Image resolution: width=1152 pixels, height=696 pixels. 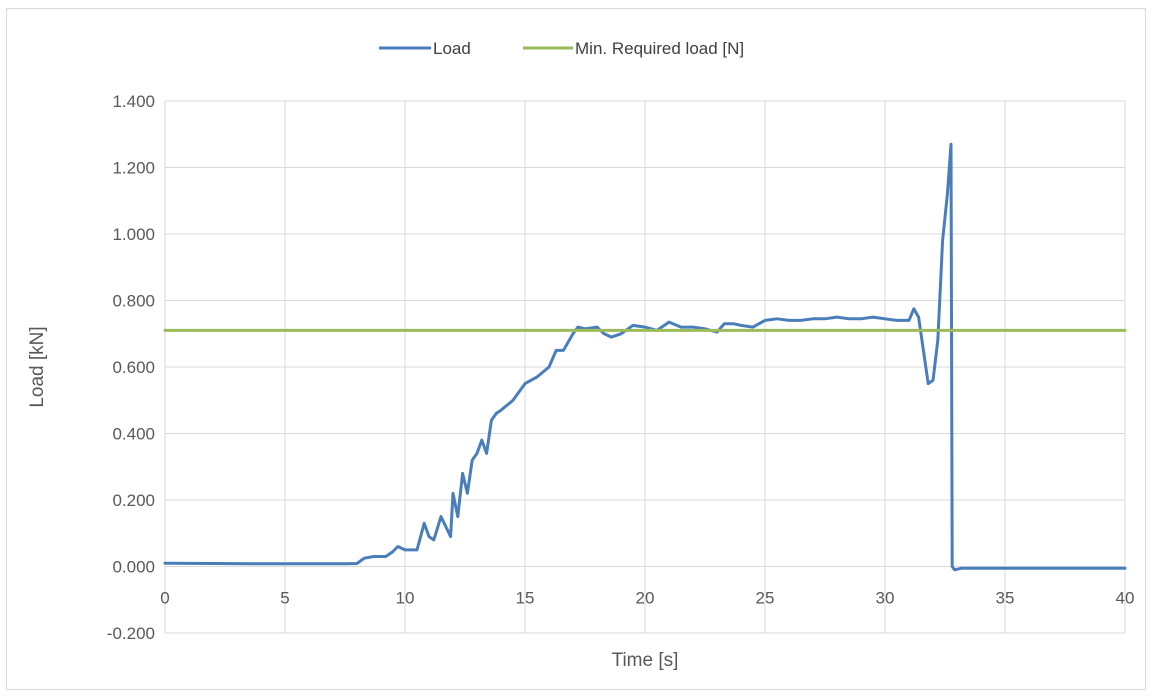 What do you see at coordinates (885, 598) in the screenshot?
I see `x-tick-label: 30` at bounding box center [885, 598].